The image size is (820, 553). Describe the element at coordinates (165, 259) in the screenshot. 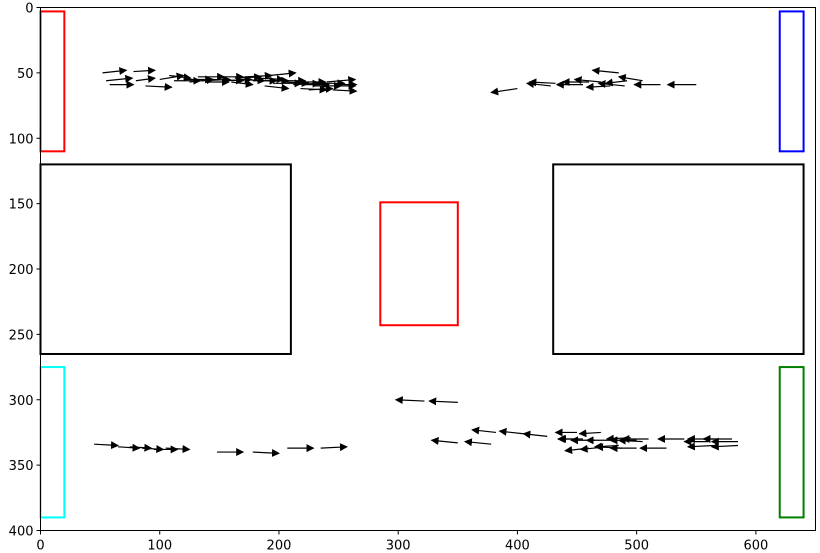

I see `left-building` at that location.